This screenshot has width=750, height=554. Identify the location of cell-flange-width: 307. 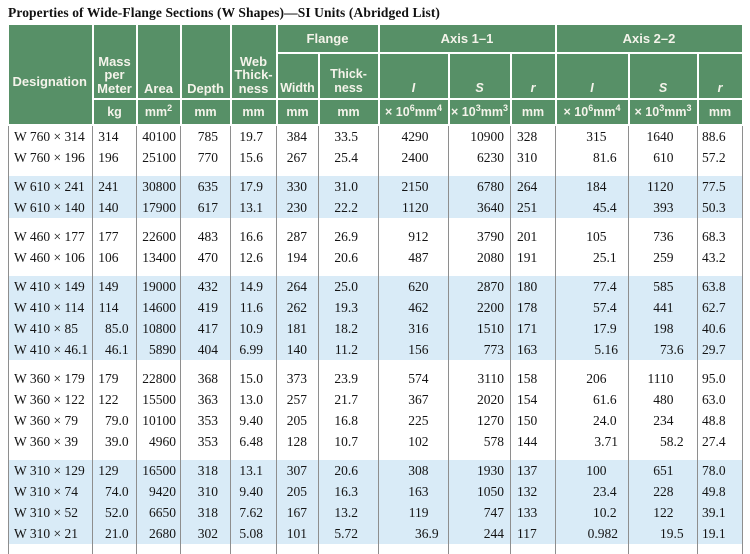
(297, 470).